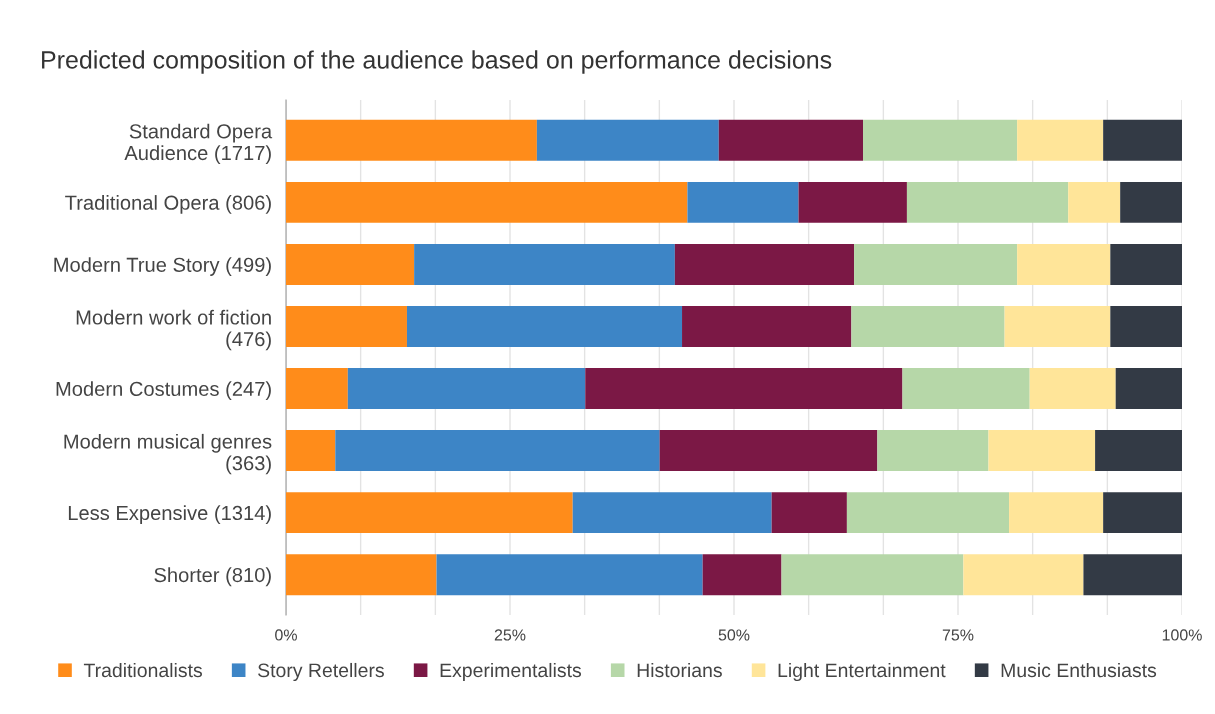 The width and height of the screenshot is (1215, 714). What do you see at coordinates (212, 577) in the screenshot?
I see `y-tick-label: Shorter (810)` at bounding box center [212, 577].